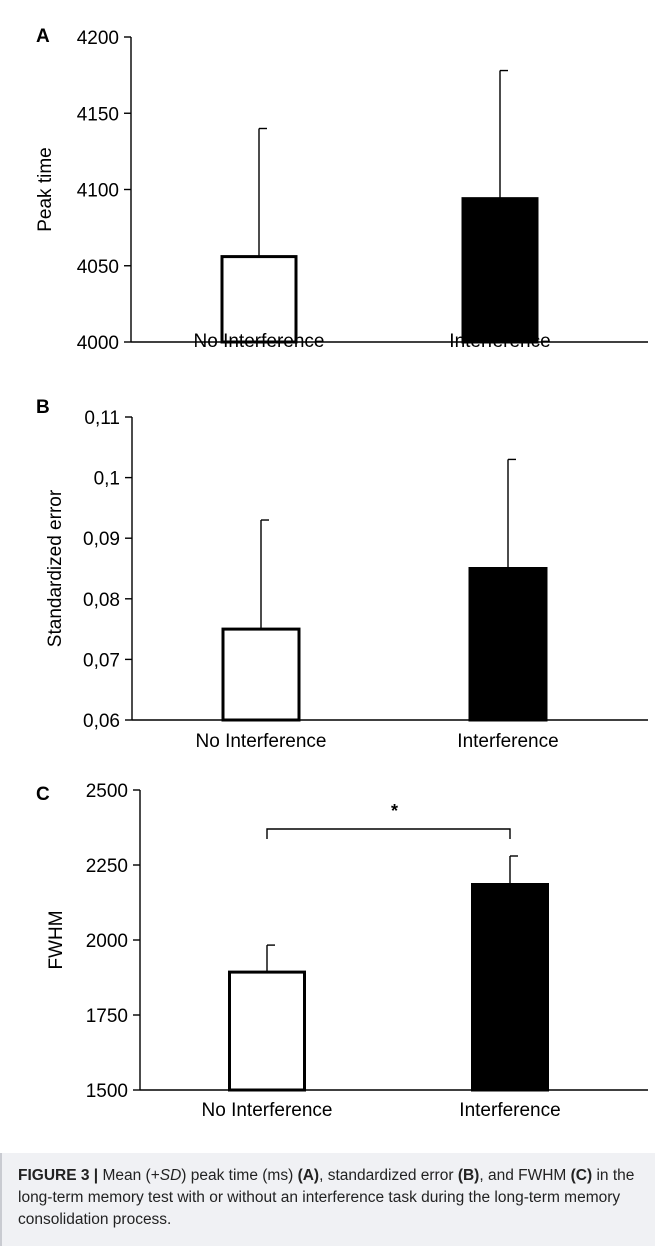 The width and height of the screenshot is (657, 1248). Describe the element at coordinates (101, 539) in the screenshot. I see `y-tick-label: 0,09` at that location.